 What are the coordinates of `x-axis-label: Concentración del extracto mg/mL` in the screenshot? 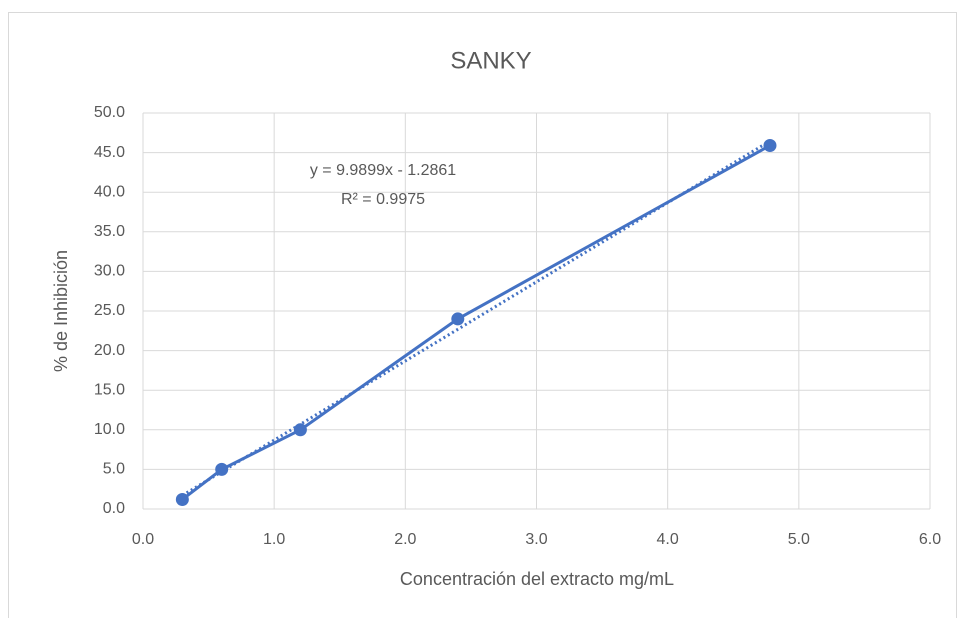 It's located at (537, 579).